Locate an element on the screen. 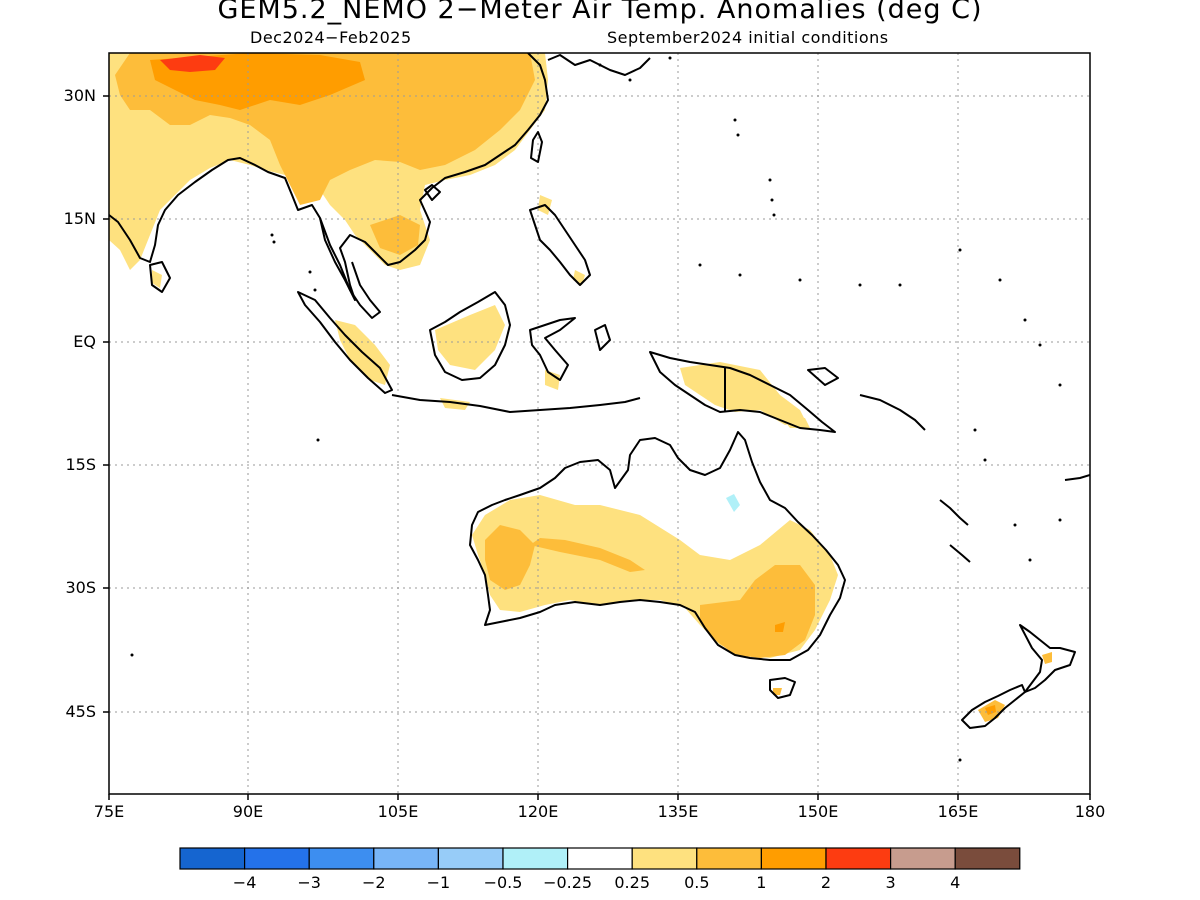 This screenshot has width=1200, height=900. lon-label-165e: 165E is located at coordinates (958, 811).